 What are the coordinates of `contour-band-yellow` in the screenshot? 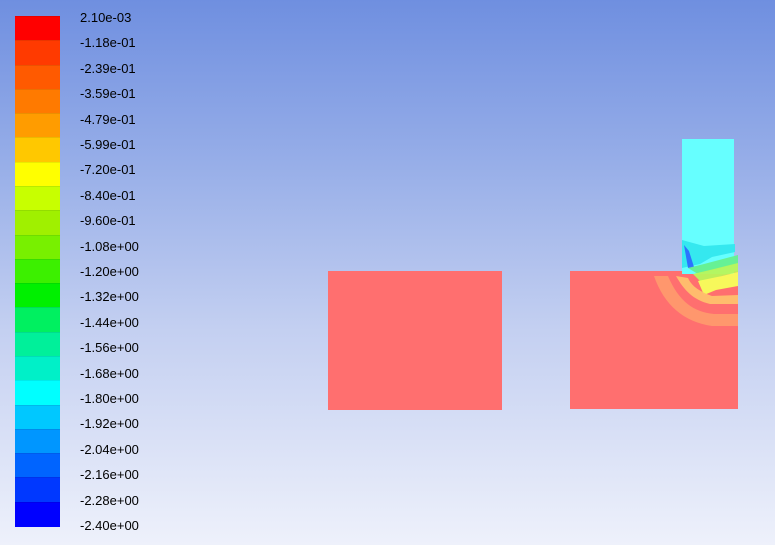 It's located at (718, 283).